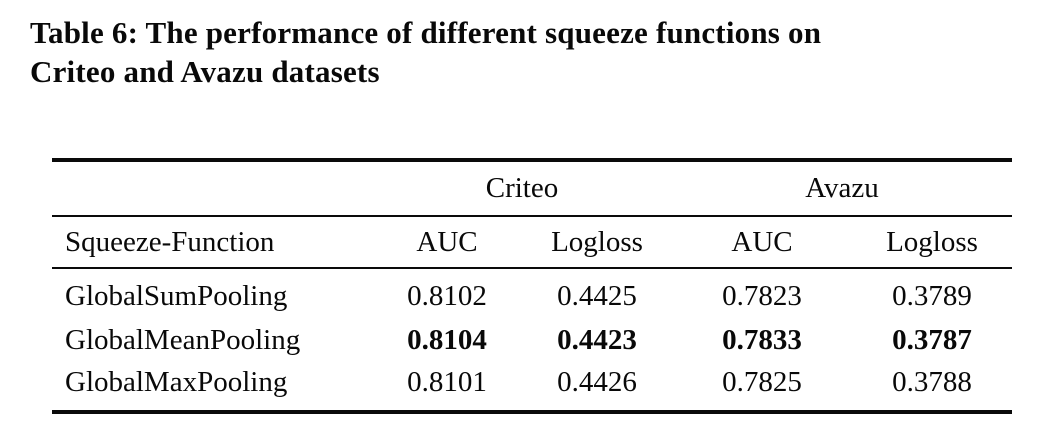  Describe the element at coordinates (447, 381) in the screenshot. I see `cell-criteo-auc: 0.8101` at that location.